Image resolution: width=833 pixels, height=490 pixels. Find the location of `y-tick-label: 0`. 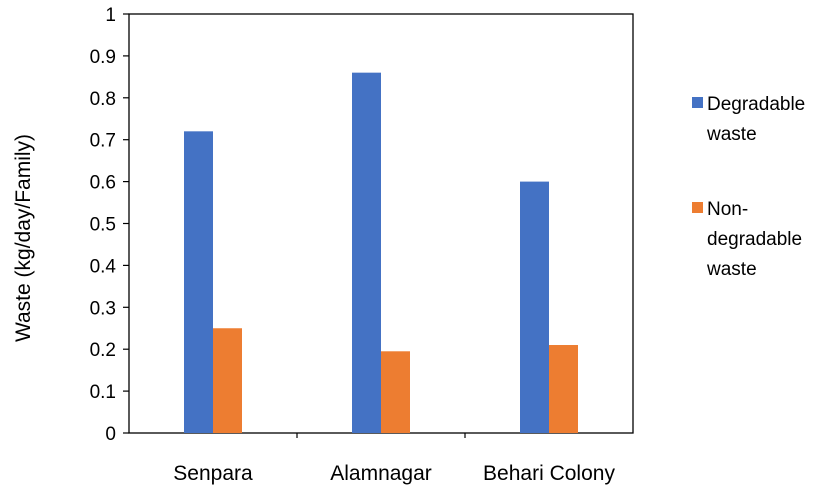

y-tick-label: 0 is located at coordinates (110, 434).